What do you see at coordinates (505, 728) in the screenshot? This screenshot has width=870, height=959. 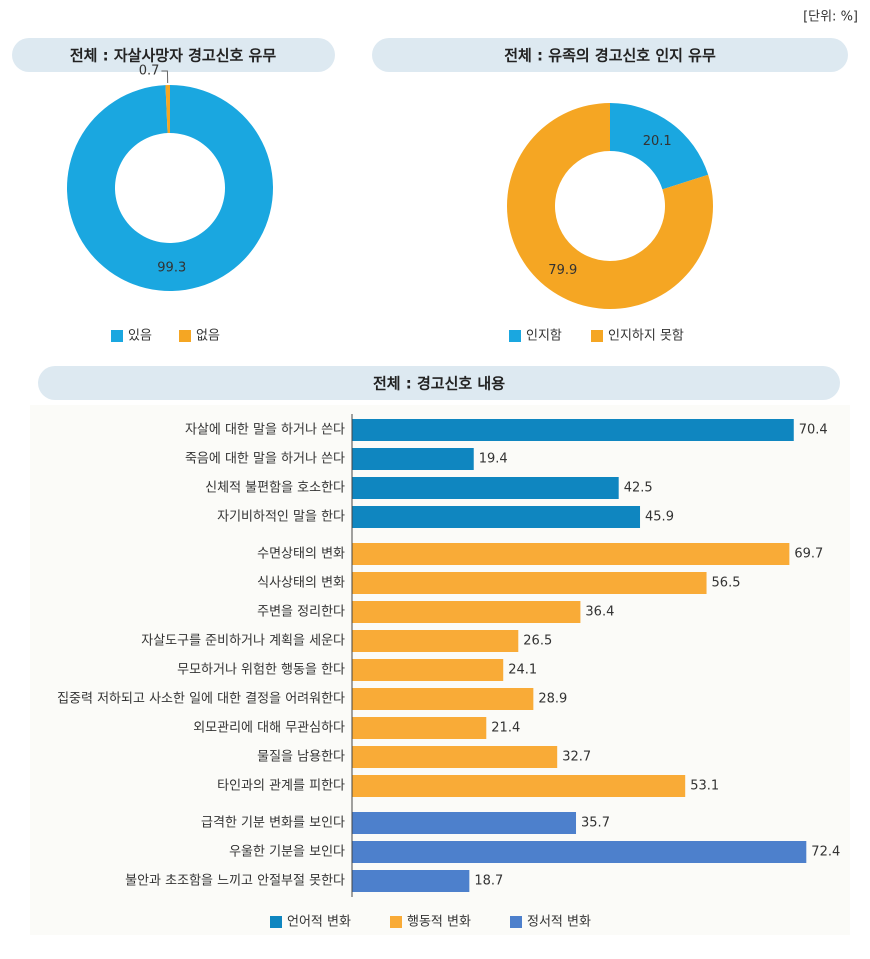 I see `data-label: 21.4` at bounding box center [505, 728].